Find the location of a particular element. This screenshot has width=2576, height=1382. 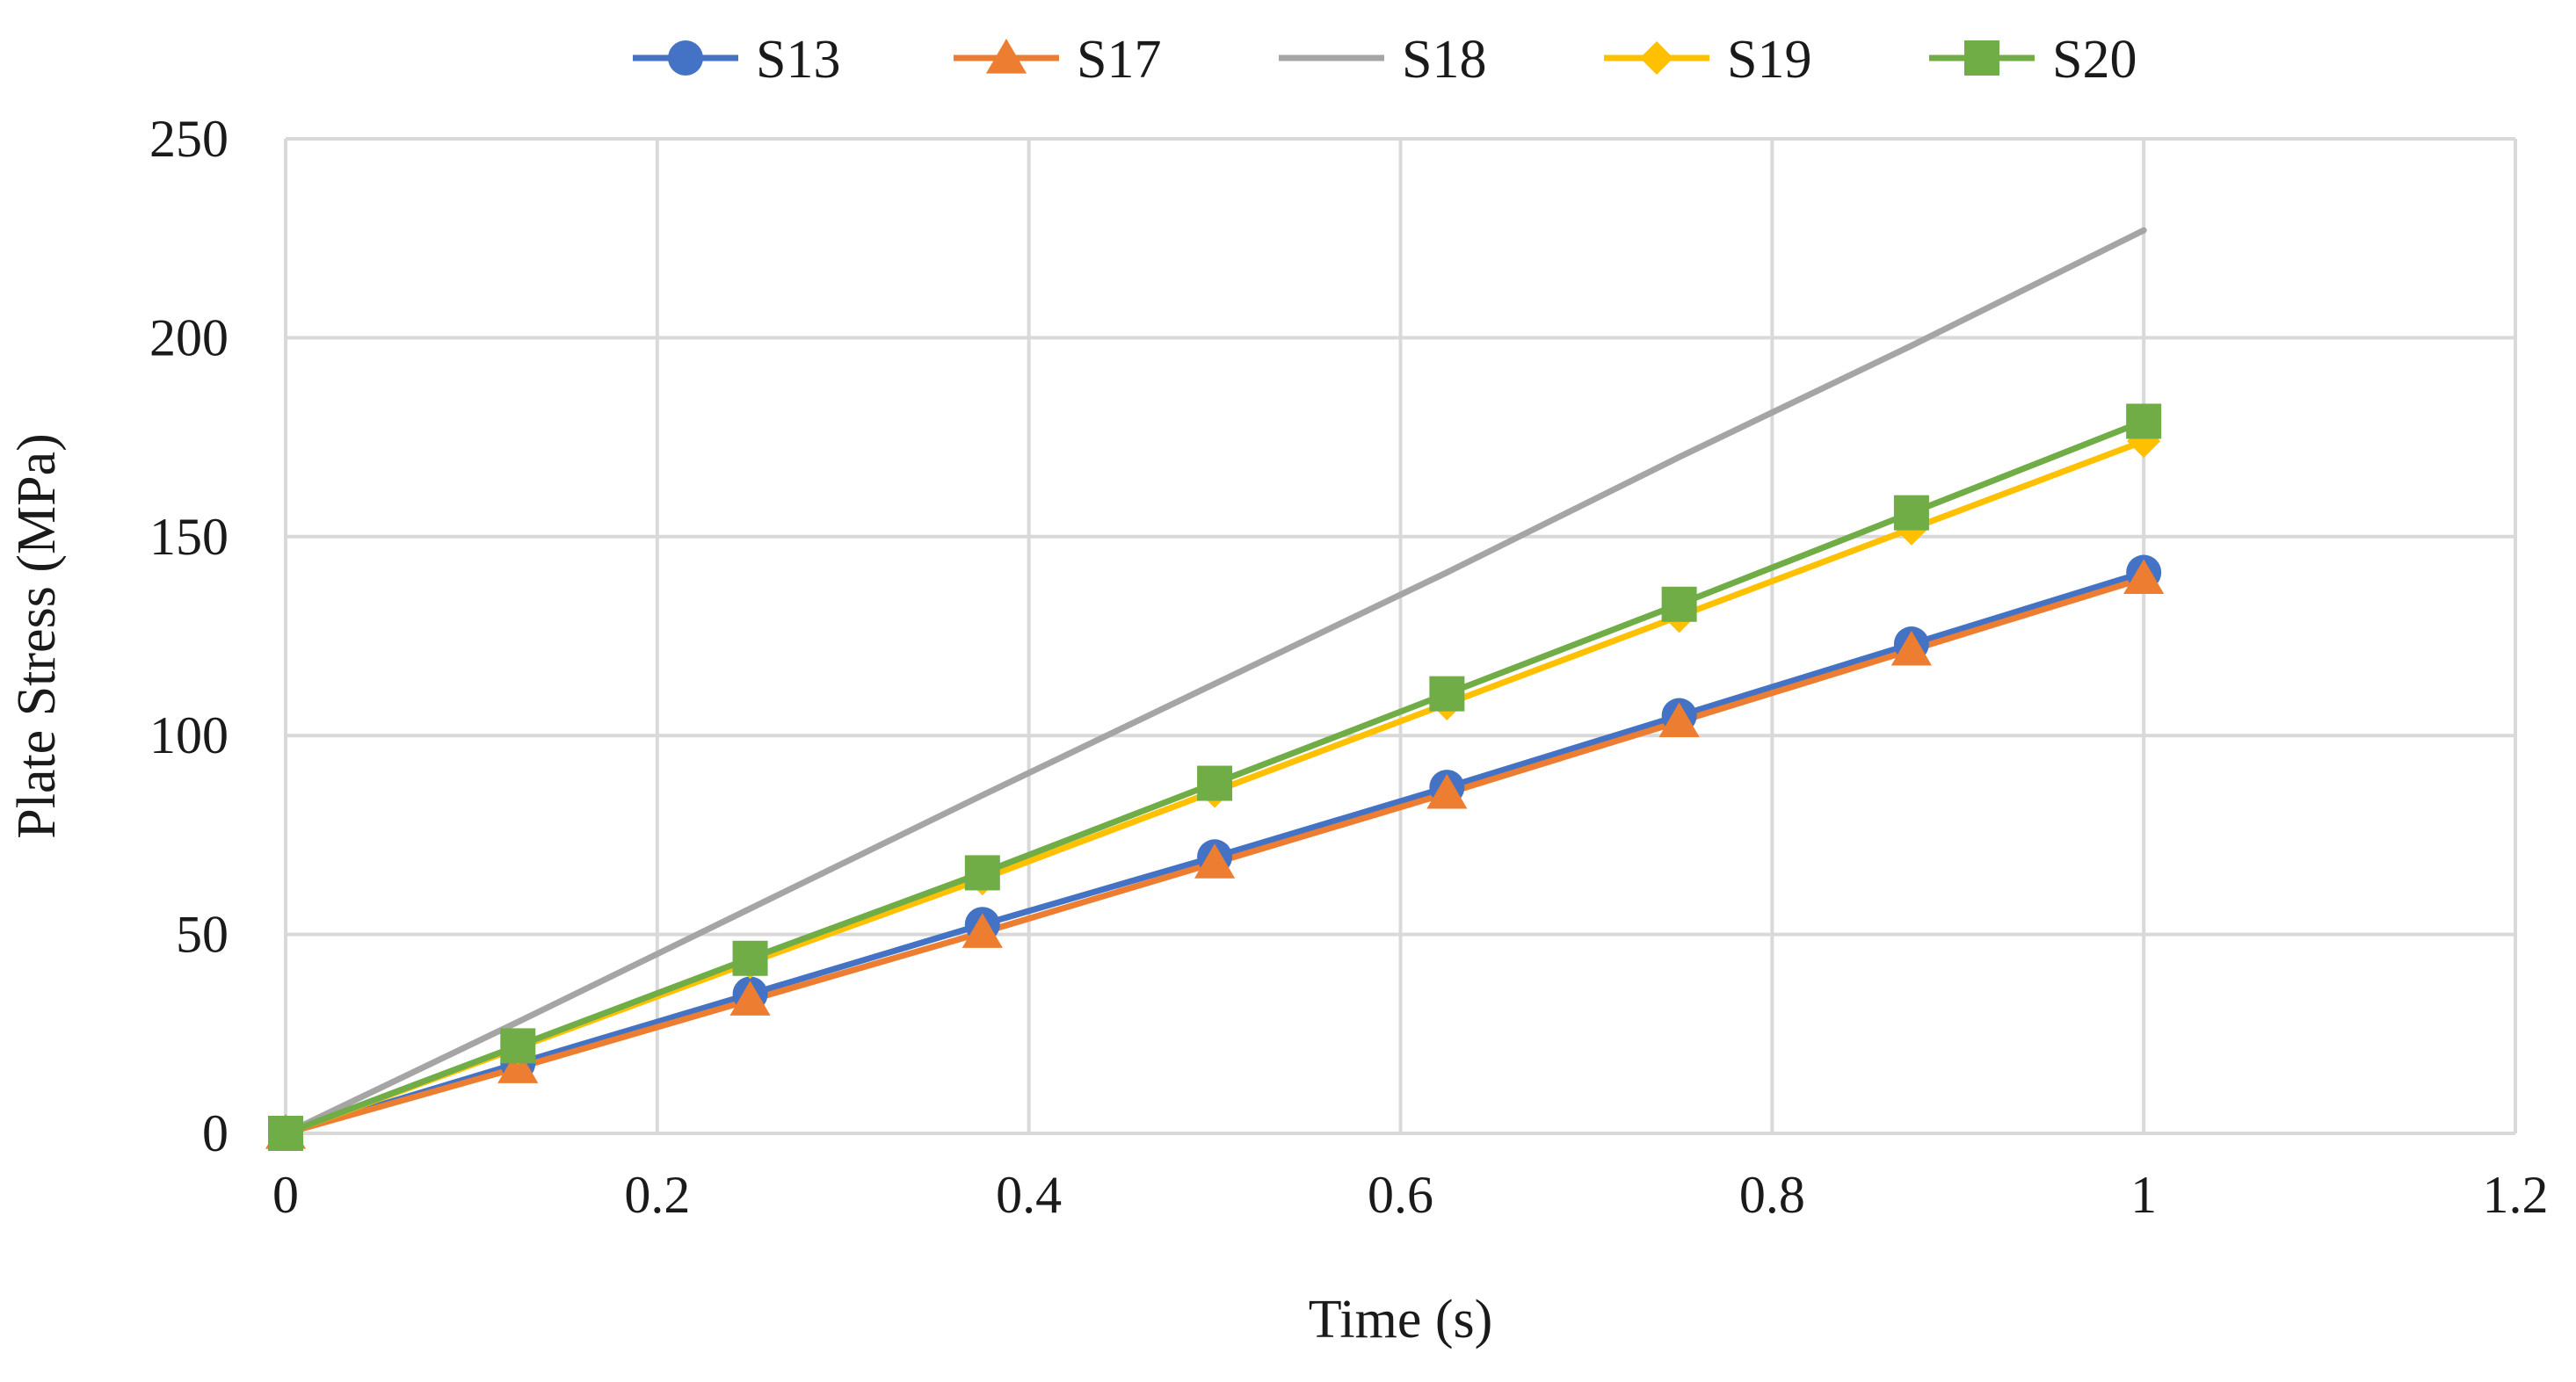

x-tick-label: 1.2 is located at coordinates (2516, 1195).